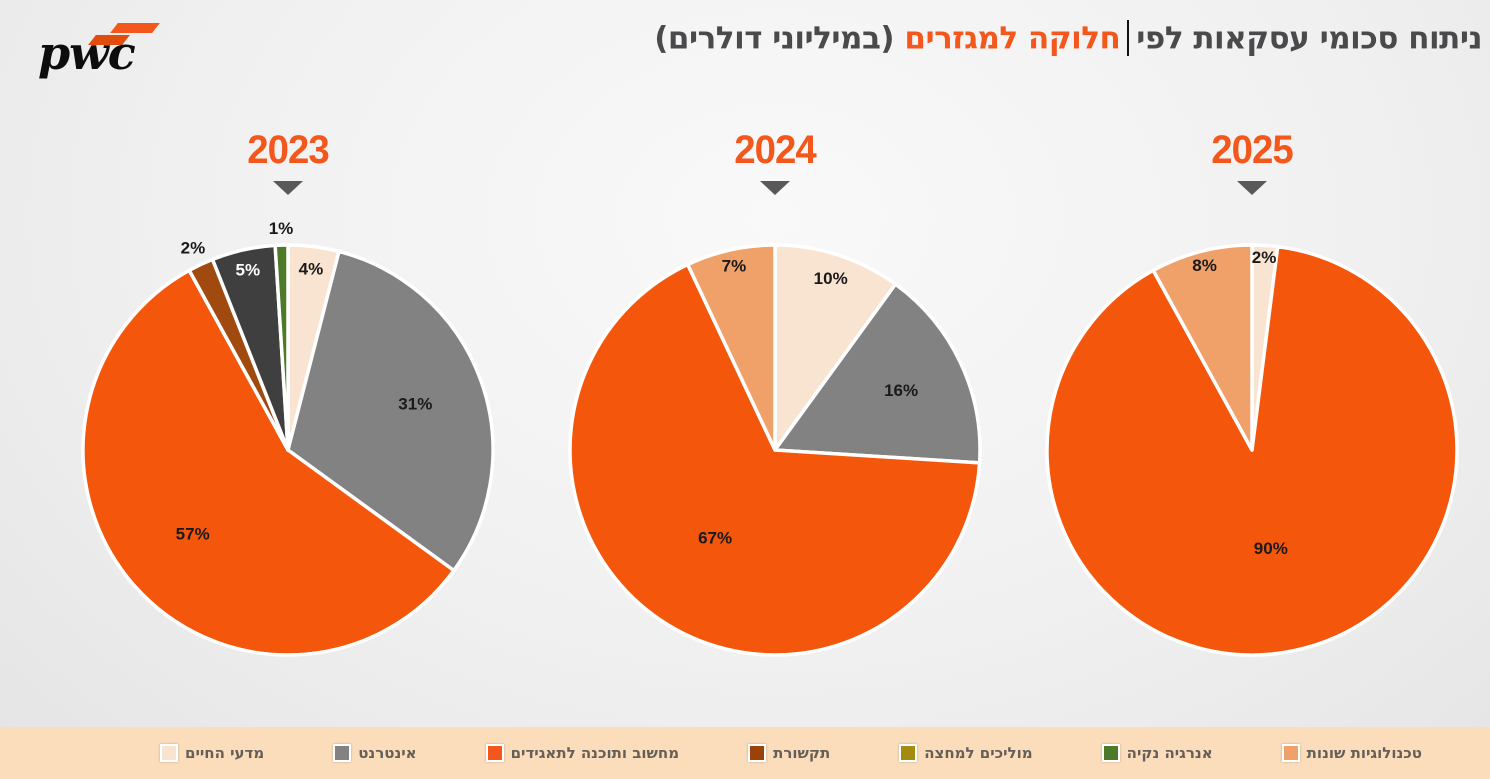 This screenshot has height=779, width=1490. I want to click on legend-item: מחשוב ותוכנה לתאגידים, so click(582, 753).